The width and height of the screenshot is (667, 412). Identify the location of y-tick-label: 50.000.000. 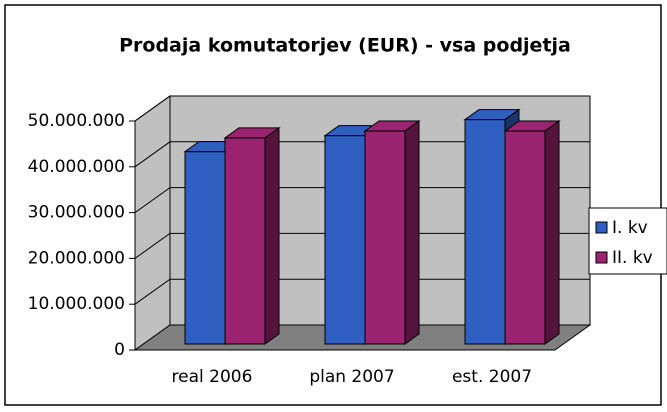
(76, 121).